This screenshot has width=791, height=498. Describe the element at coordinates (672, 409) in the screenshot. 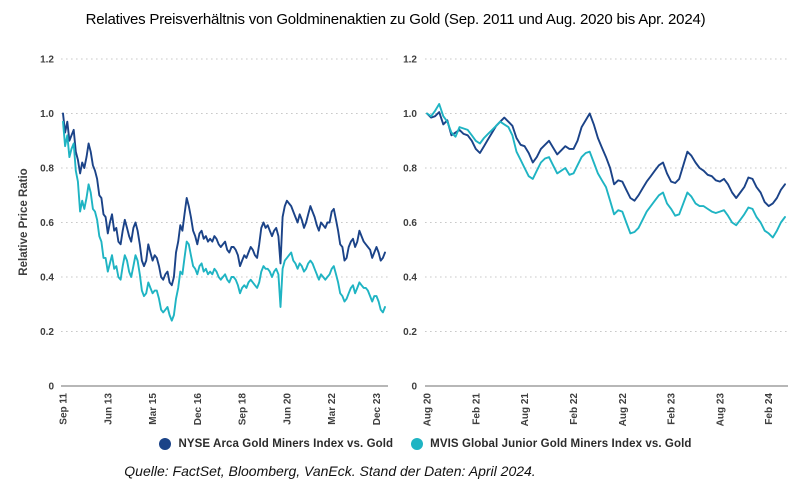

I see `svg-text: Feb 23` at that location.